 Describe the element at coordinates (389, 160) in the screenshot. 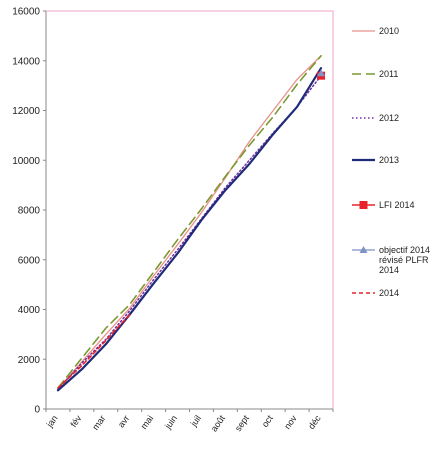

I see `legend-label: 2013` at that location.